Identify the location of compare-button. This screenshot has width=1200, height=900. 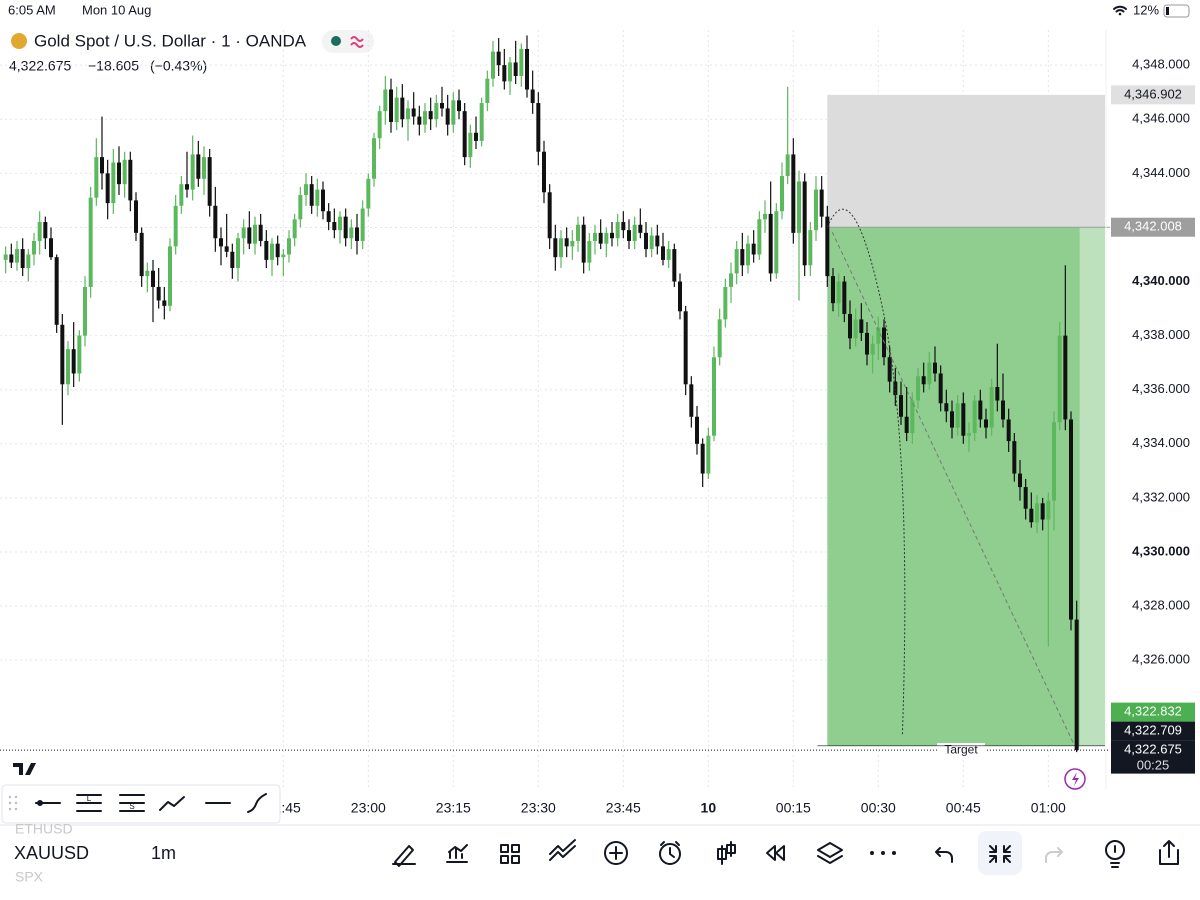
(562, 850).